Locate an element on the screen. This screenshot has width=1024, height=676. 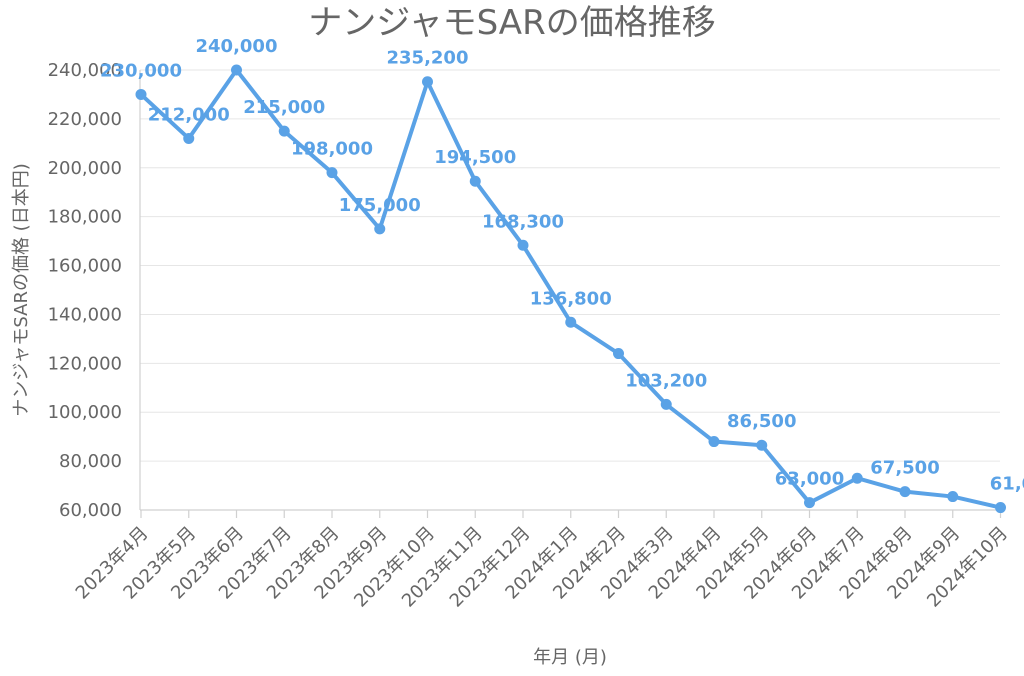
data-label: 63,000 is located at coordinates (809, 479).